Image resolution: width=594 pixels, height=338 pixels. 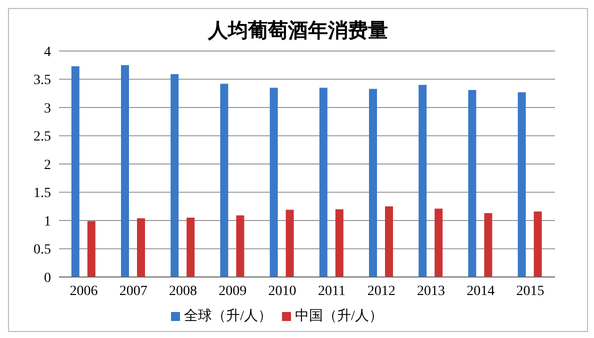 What do you see at coordinates (332, 291) in the screenshot?
I see `x-tick-label: 2011` at bounding box center [332, 291].